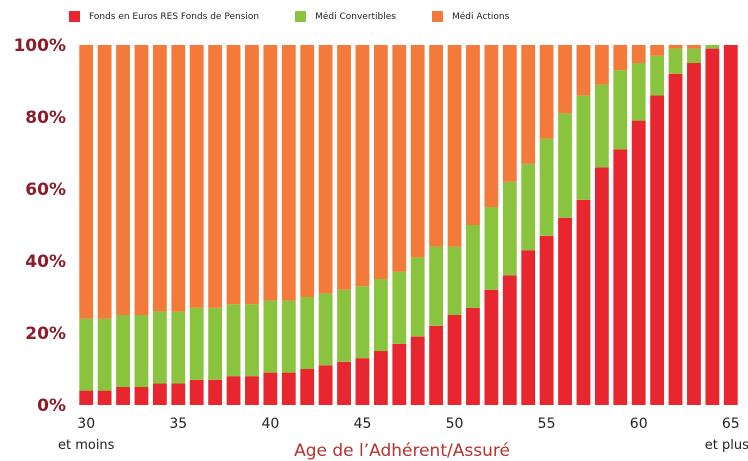  Describe the element at coordinates (345, 16) in the screenshot. I see `legend-item-medi-convertibles: Médi Convertibles` at that location.